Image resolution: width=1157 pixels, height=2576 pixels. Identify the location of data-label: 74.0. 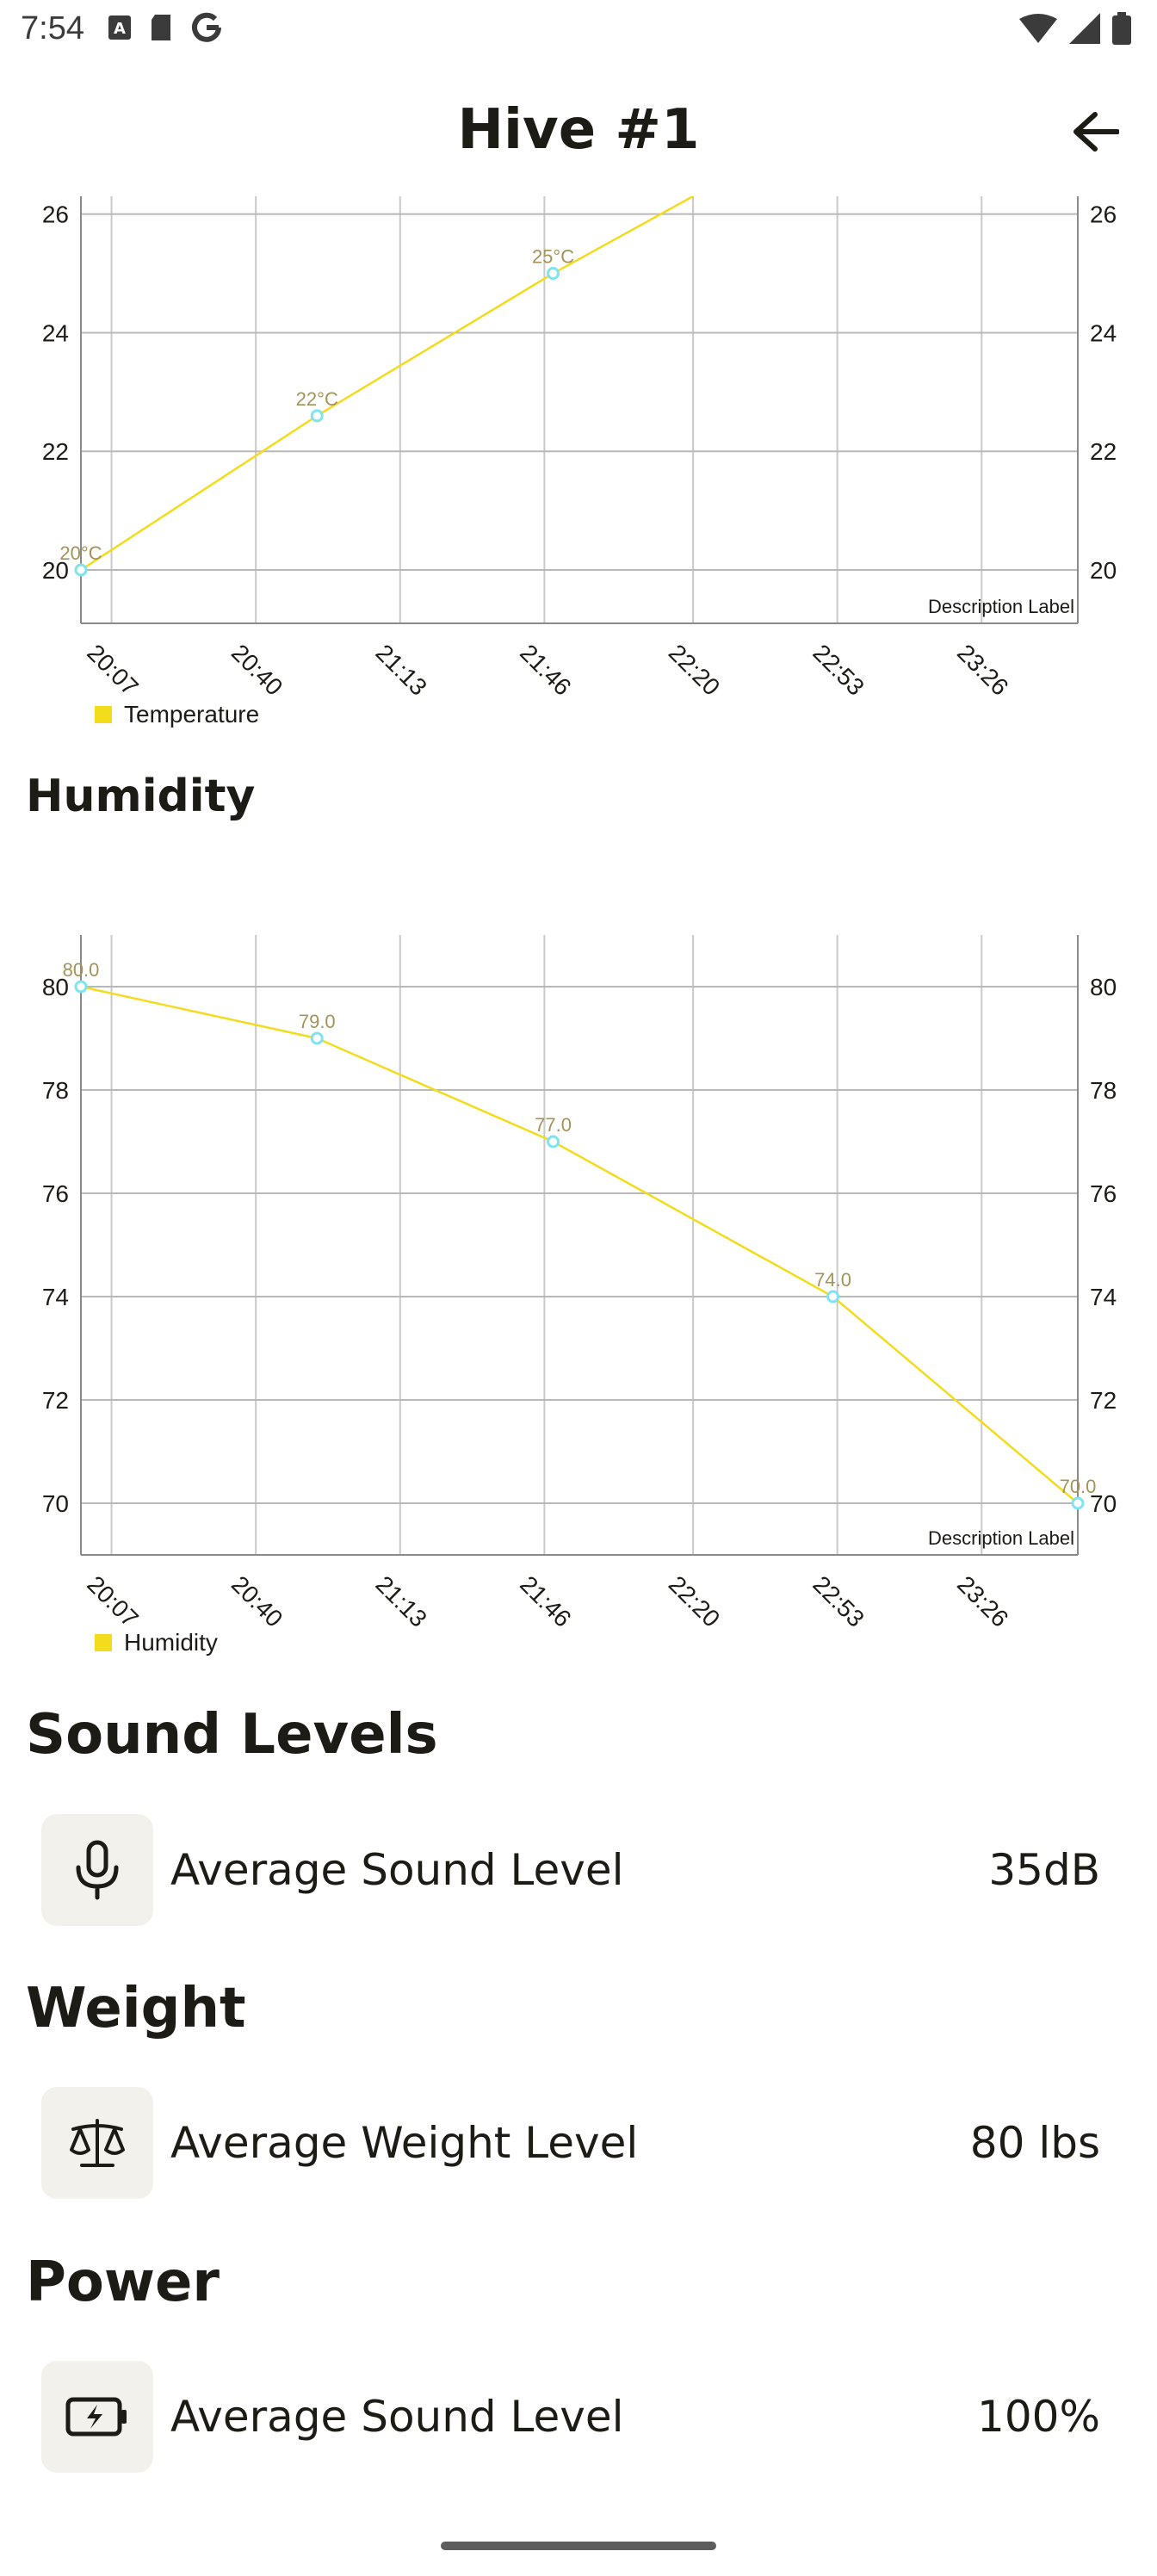
(833, 1280).